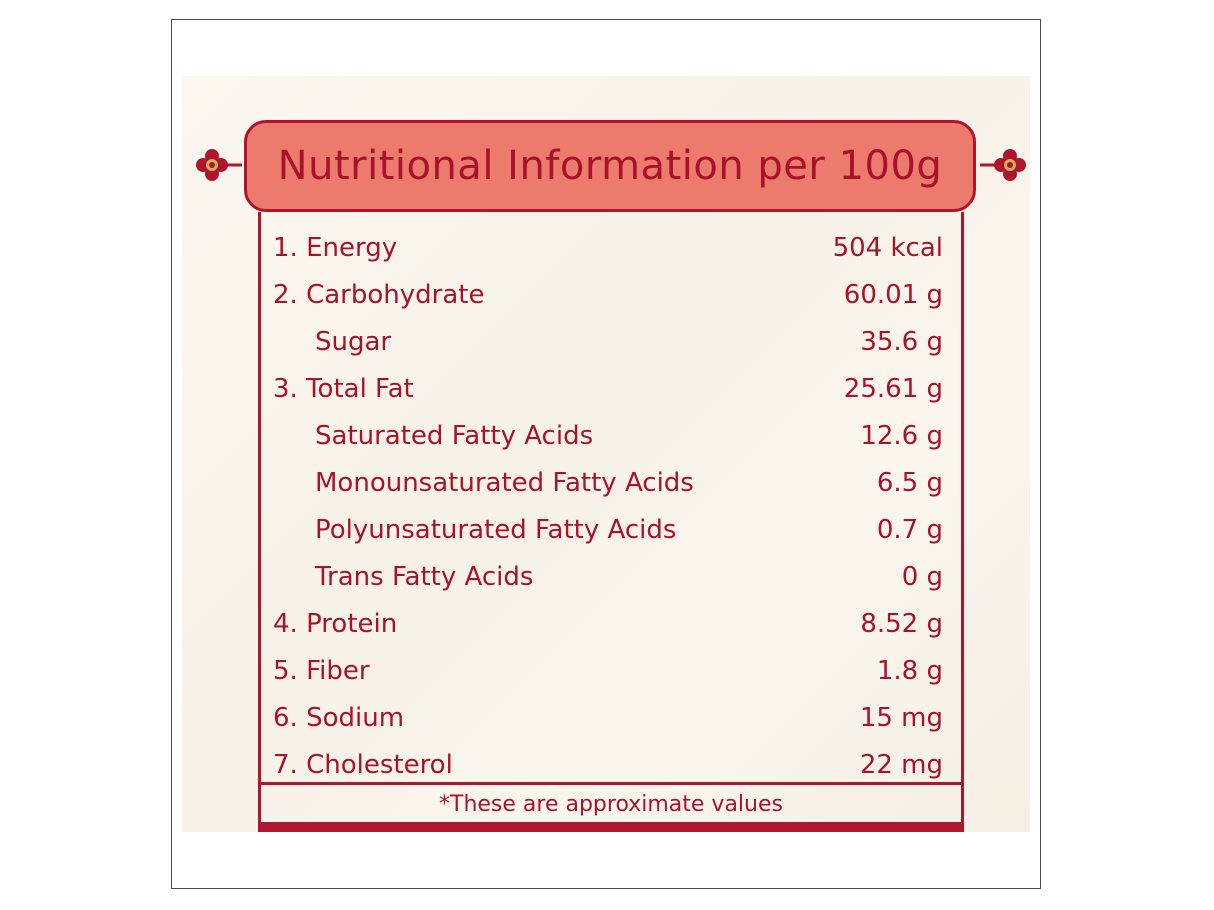 The width and height of the screenshot is (1214, 910). What do you see at coordinates (611, 388) in the screenshot?
I see `nutrient-row-total-fat: 3. Total Fat 25.61 g` at bounding box center [611, 388].